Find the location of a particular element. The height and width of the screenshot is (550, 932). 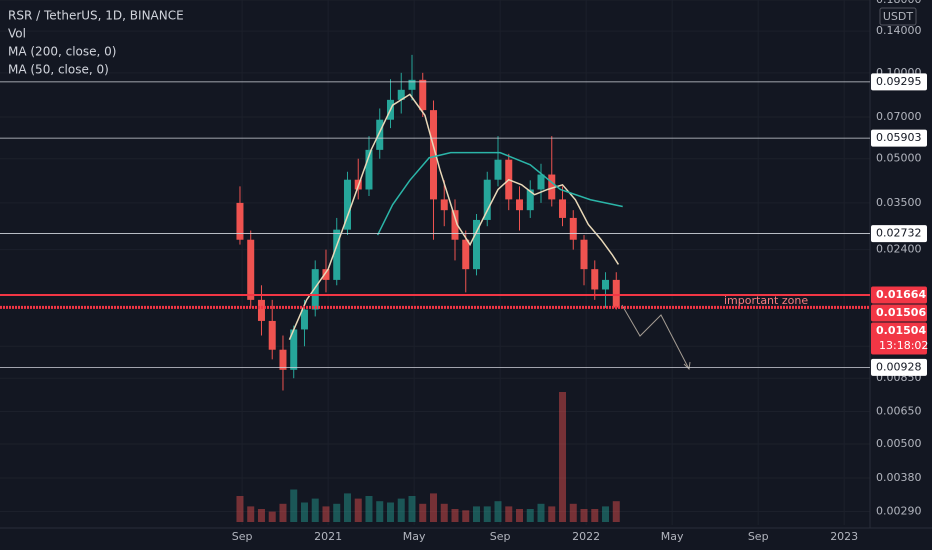

annotation: important zone is located at coordinates (766, 300).